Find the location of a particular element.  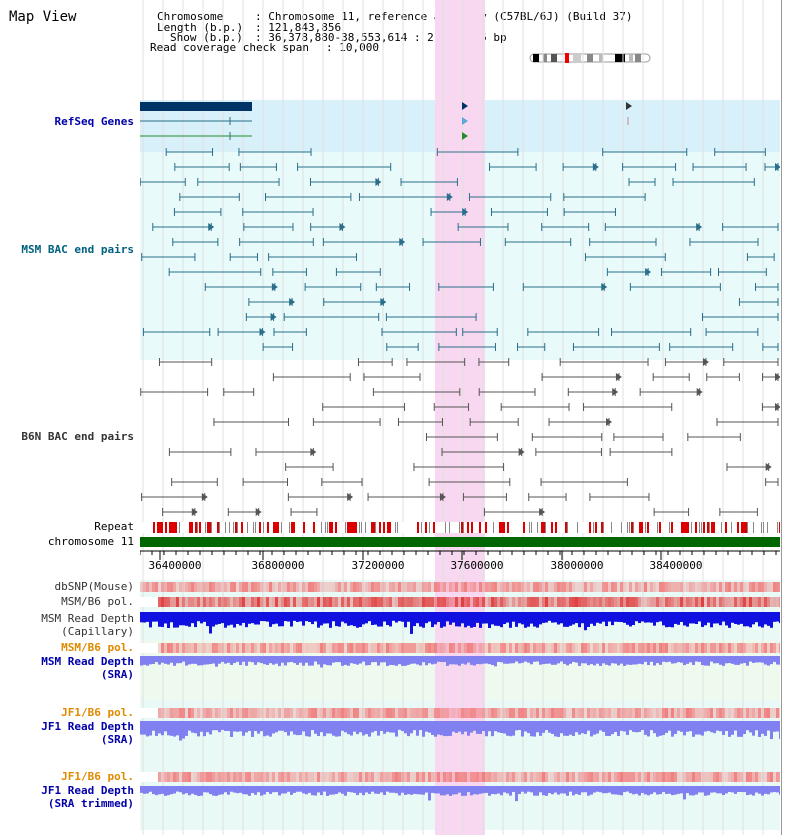

jf1-depth-sra-label-1: JF1 Read Depth is located at coordinates (87, 726).